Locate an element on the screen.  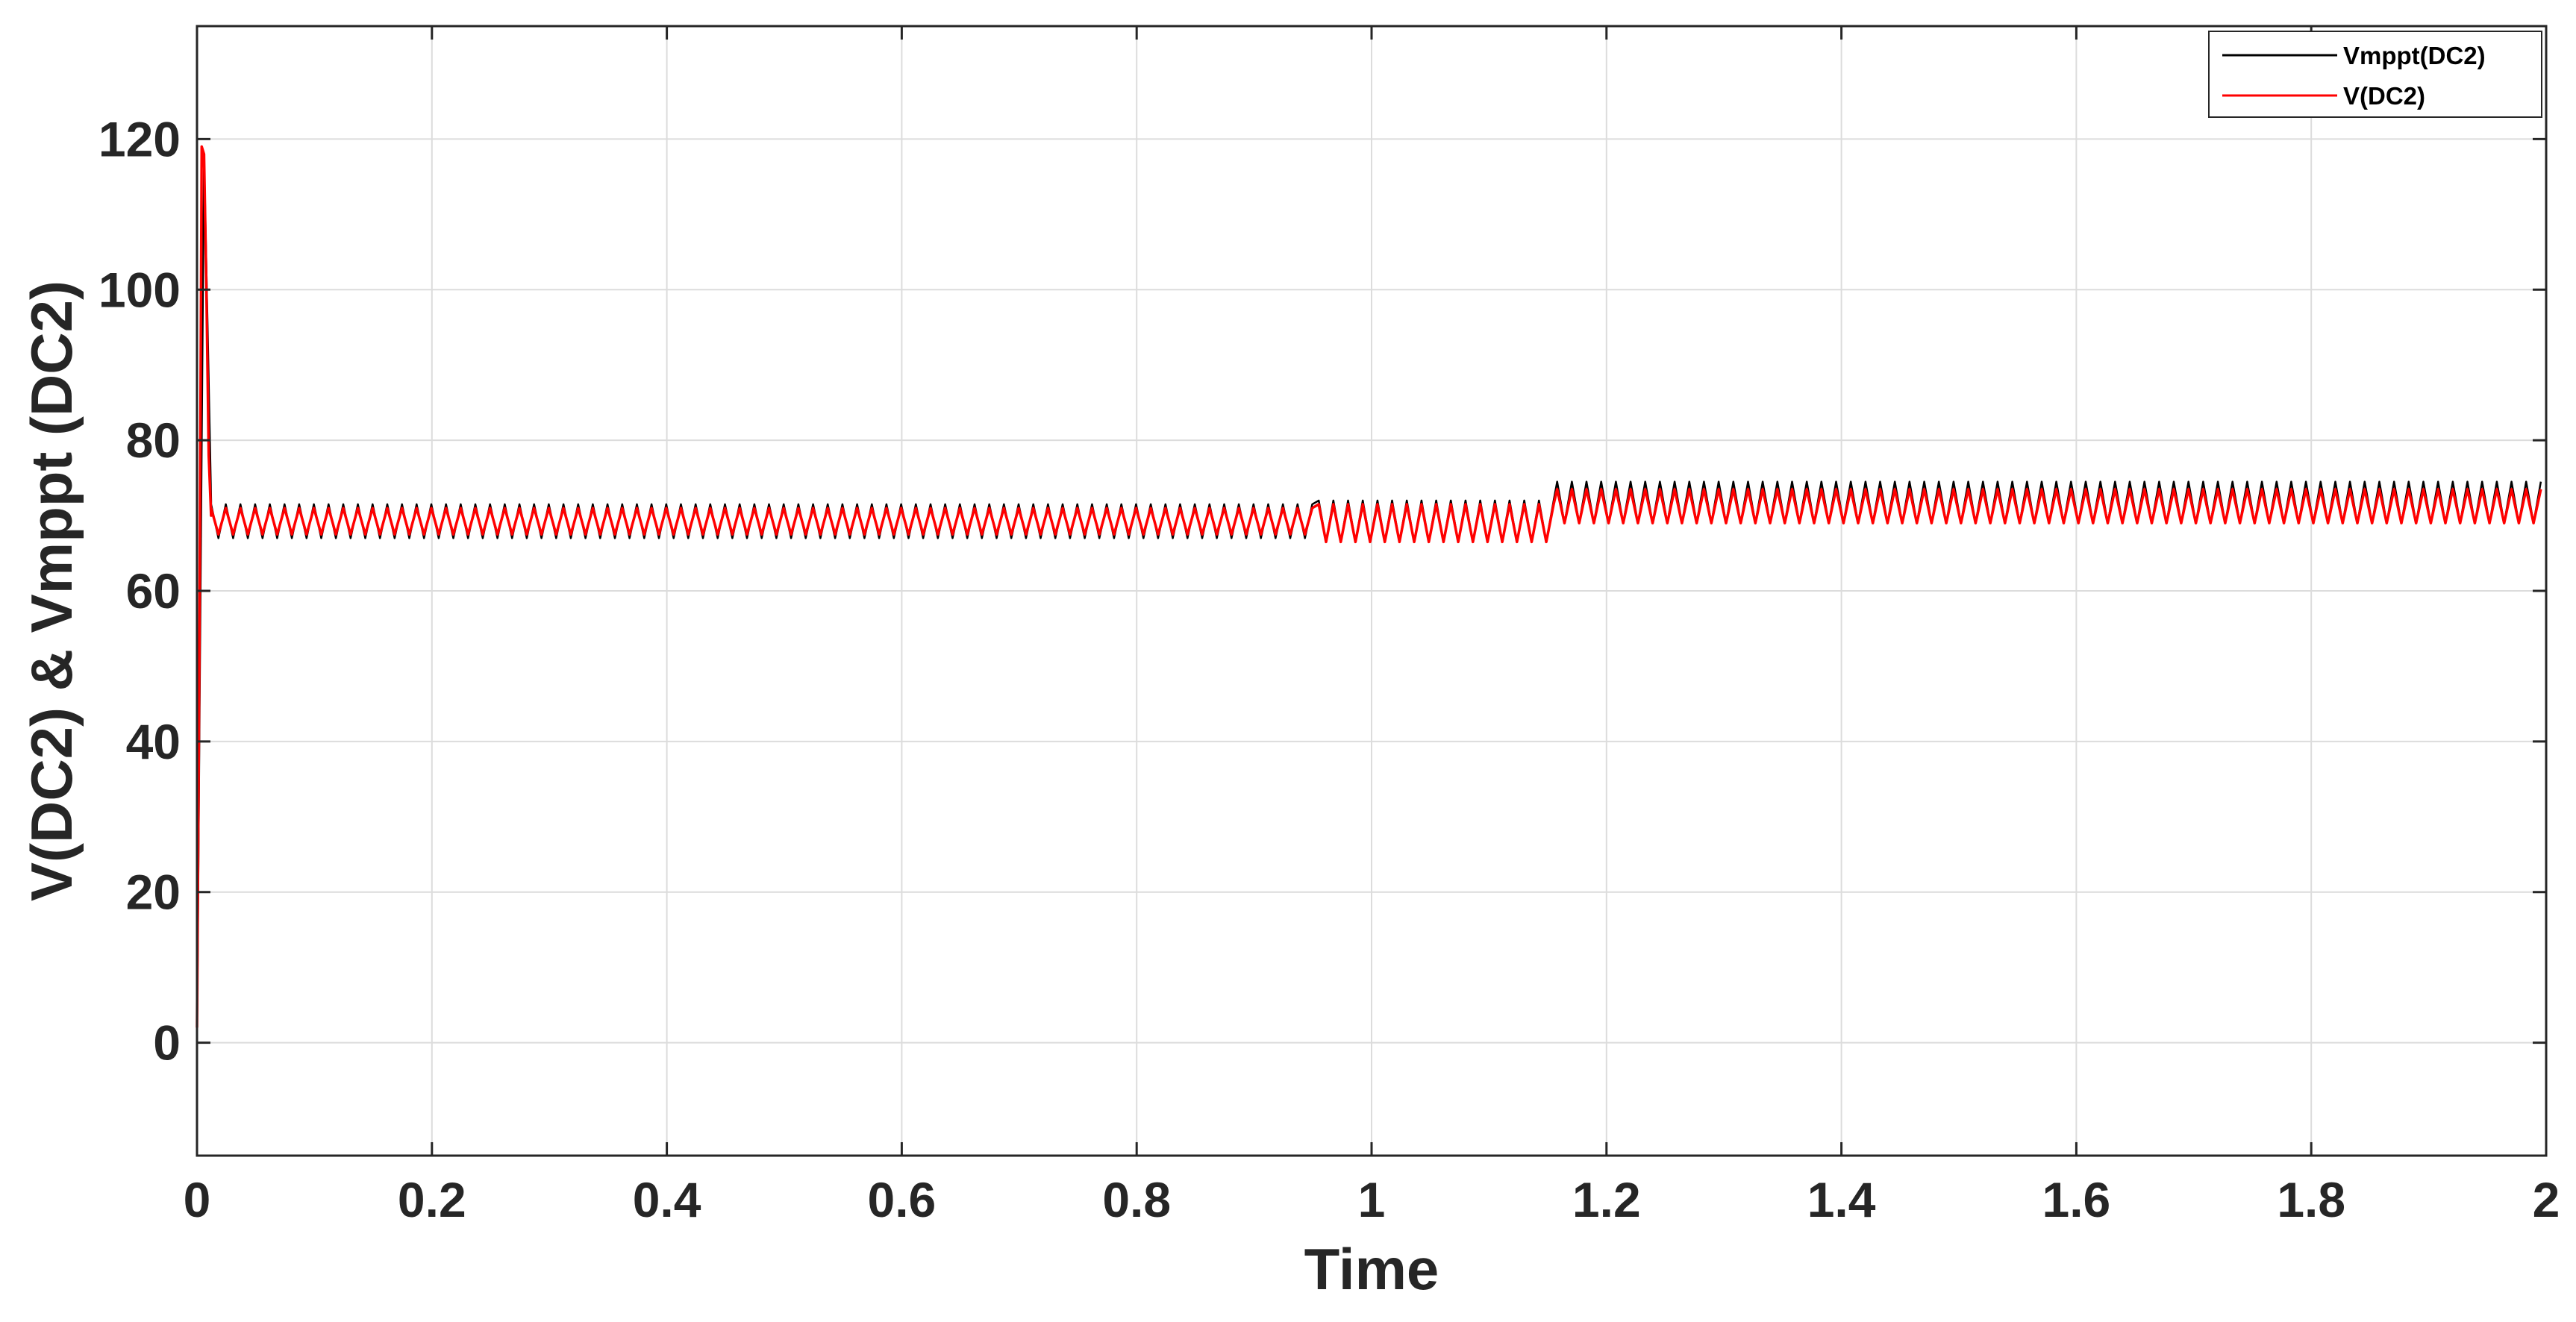
x-tick-label: 0 is located at coordinates (197, 1199).